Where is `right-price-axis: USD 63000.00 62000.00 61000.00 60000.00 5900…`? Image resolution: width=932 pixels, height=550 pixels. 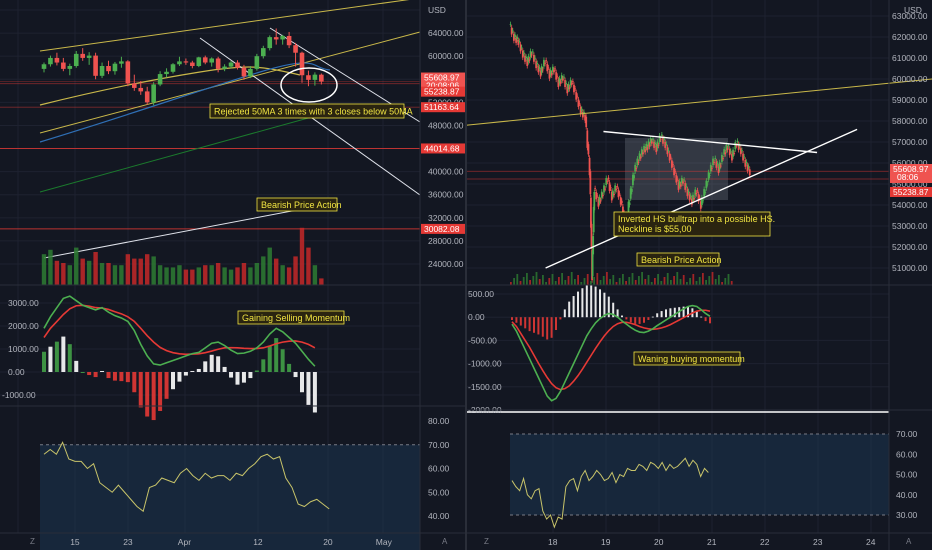
right-price-axis: USD 63000.00 62000.00 61000.00 60000.00 5900… is located at coordinates (910, 139).